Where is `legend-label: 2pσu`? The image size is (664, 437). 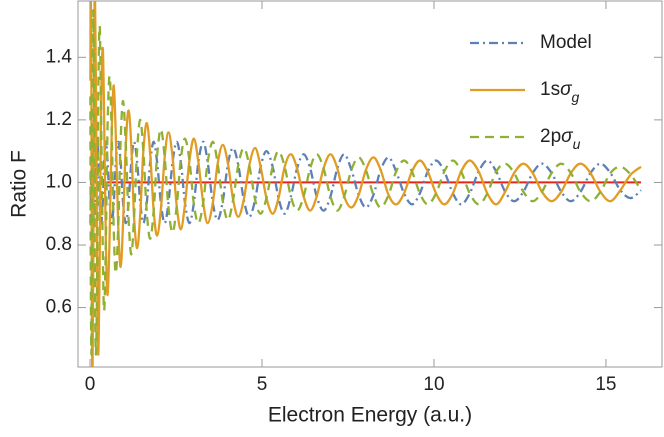
legend-label: 2pσu is located at coordinates (560, 139).